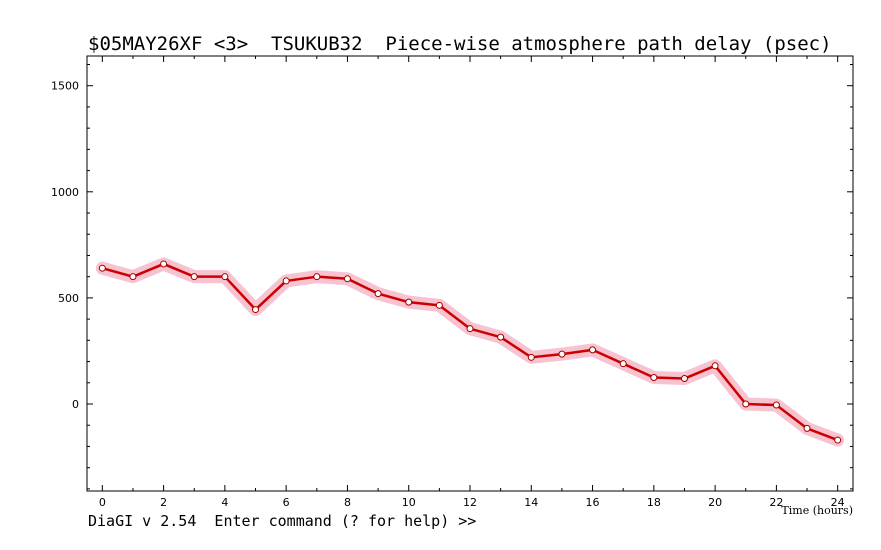  What do you see at coordinates (409, 502) in the screenshot?
I see `x-tick-label: 10` at bounding box center [409, 502].